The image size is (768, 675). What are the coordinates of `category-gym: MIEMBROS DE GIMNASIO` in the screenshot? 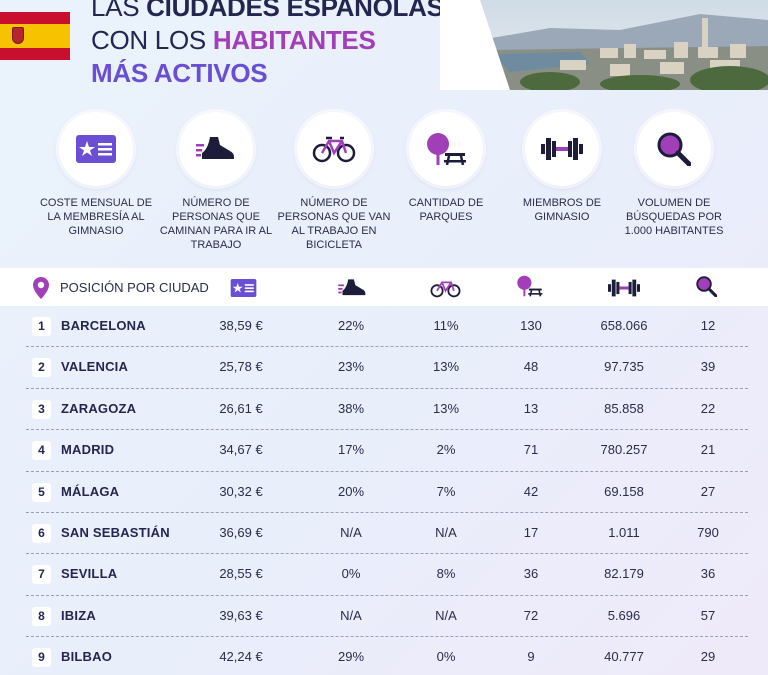 It's located at (562, 166).